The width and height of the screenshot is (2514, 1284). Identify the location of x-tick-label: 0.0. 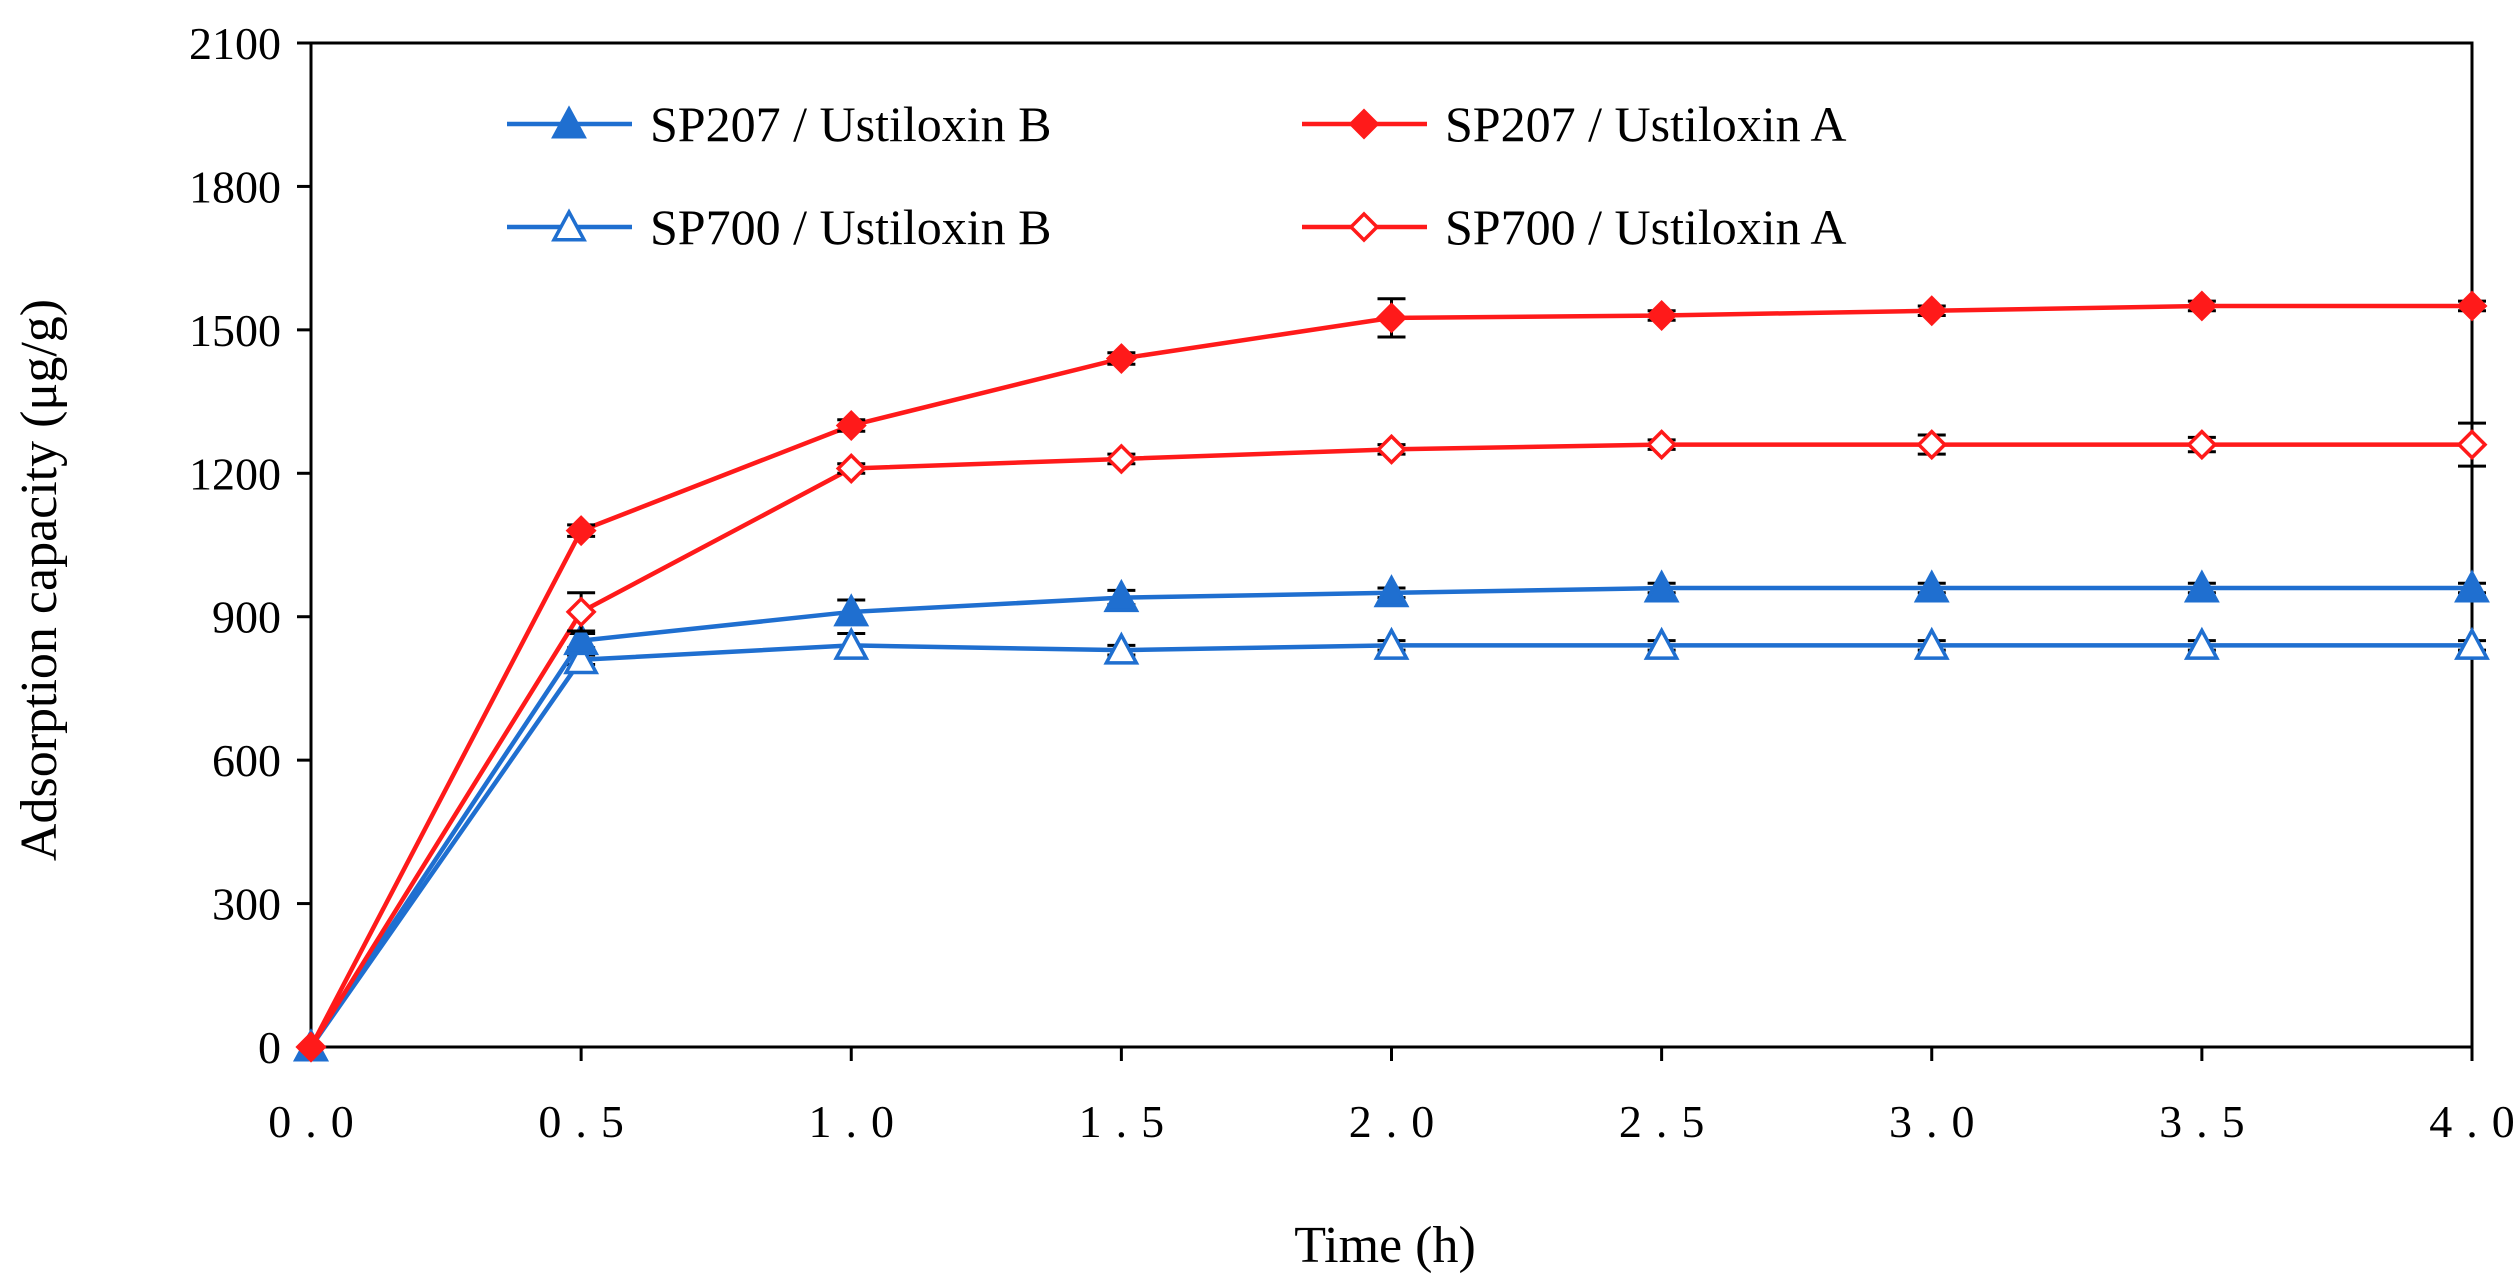
(318, 1121).